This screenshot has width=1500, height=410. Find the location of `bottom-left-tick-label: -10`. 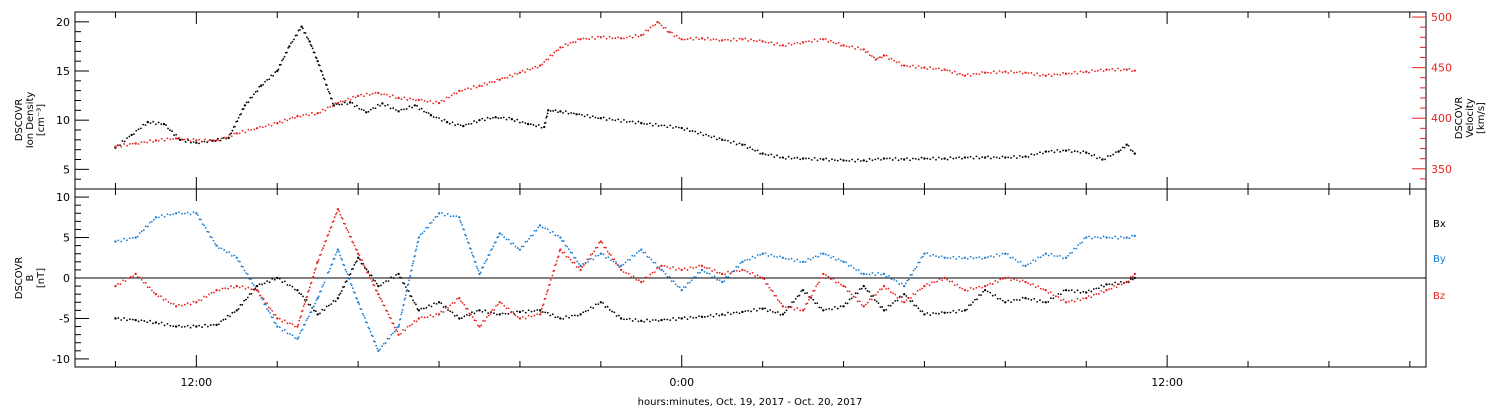

bottom-left-tick-label: -10 is located at coordinates (61, 359).